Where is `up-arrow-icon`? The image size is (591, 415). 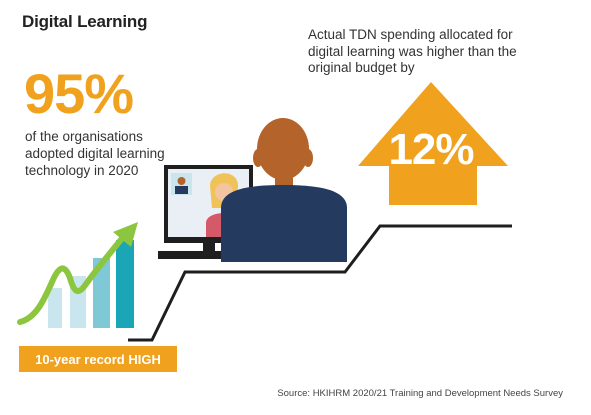 up-arrow-icon is located at coordinates (433, 143).